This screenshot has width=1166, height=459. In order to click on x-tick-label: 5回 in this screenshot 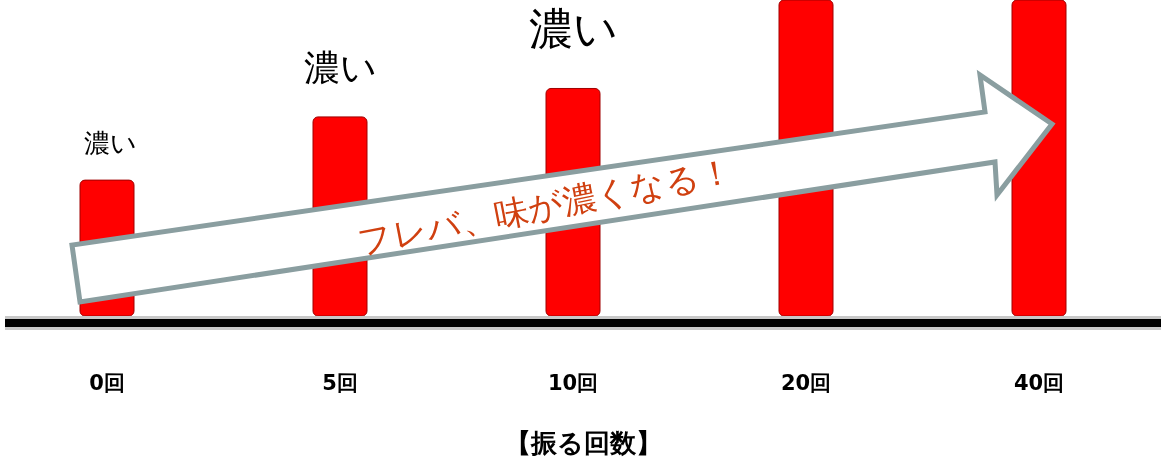, I will do `click(340, 383)`.